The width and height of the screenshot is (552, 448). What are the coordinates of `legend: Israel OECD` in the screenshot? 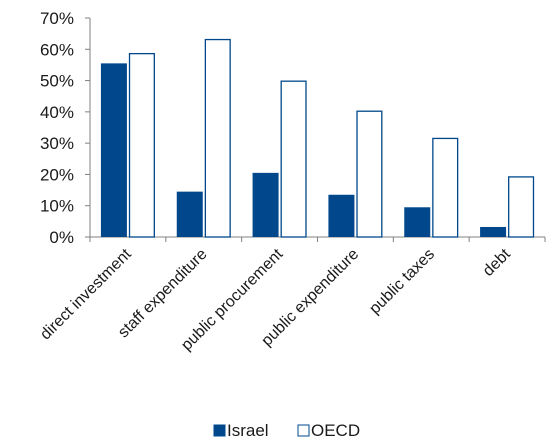 It's located at (286, 430).